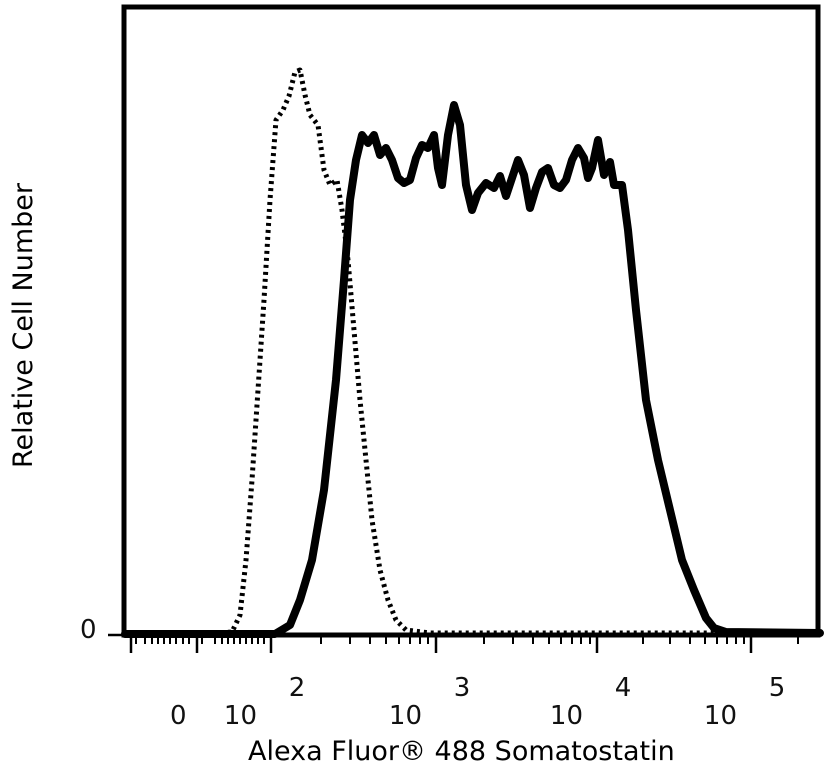 Image resolution: width=825 pixels, height=770 pixels. I want to click on svg-text: 2, so click(297, 688).